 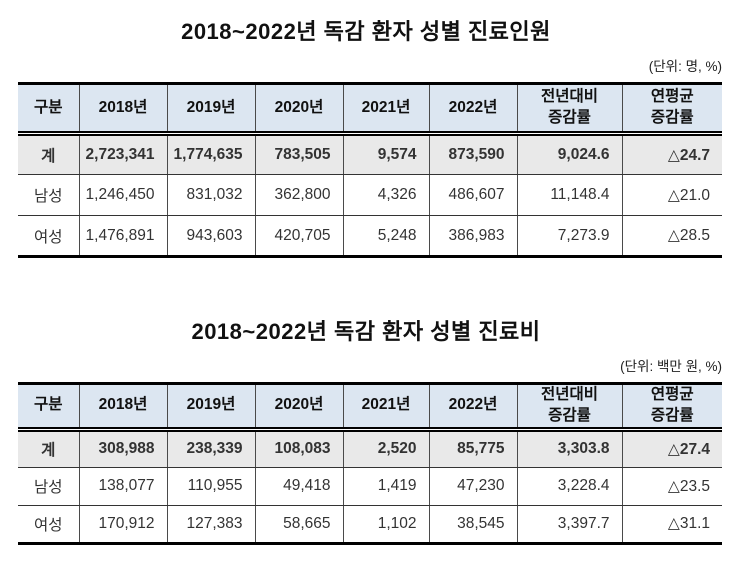 What do you see at coordinates (299, 154) in the screenshot?
I see `value-cell: 783,505` at bounding box center [299, 154].